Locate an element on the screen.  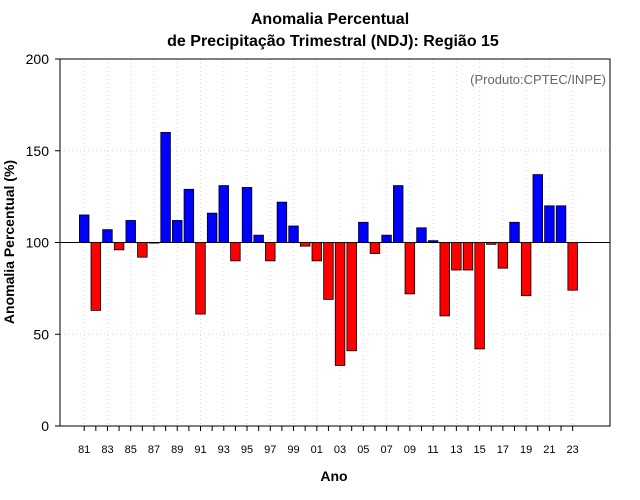
x-tick-label: 99 is located at coordinates (293, 450).